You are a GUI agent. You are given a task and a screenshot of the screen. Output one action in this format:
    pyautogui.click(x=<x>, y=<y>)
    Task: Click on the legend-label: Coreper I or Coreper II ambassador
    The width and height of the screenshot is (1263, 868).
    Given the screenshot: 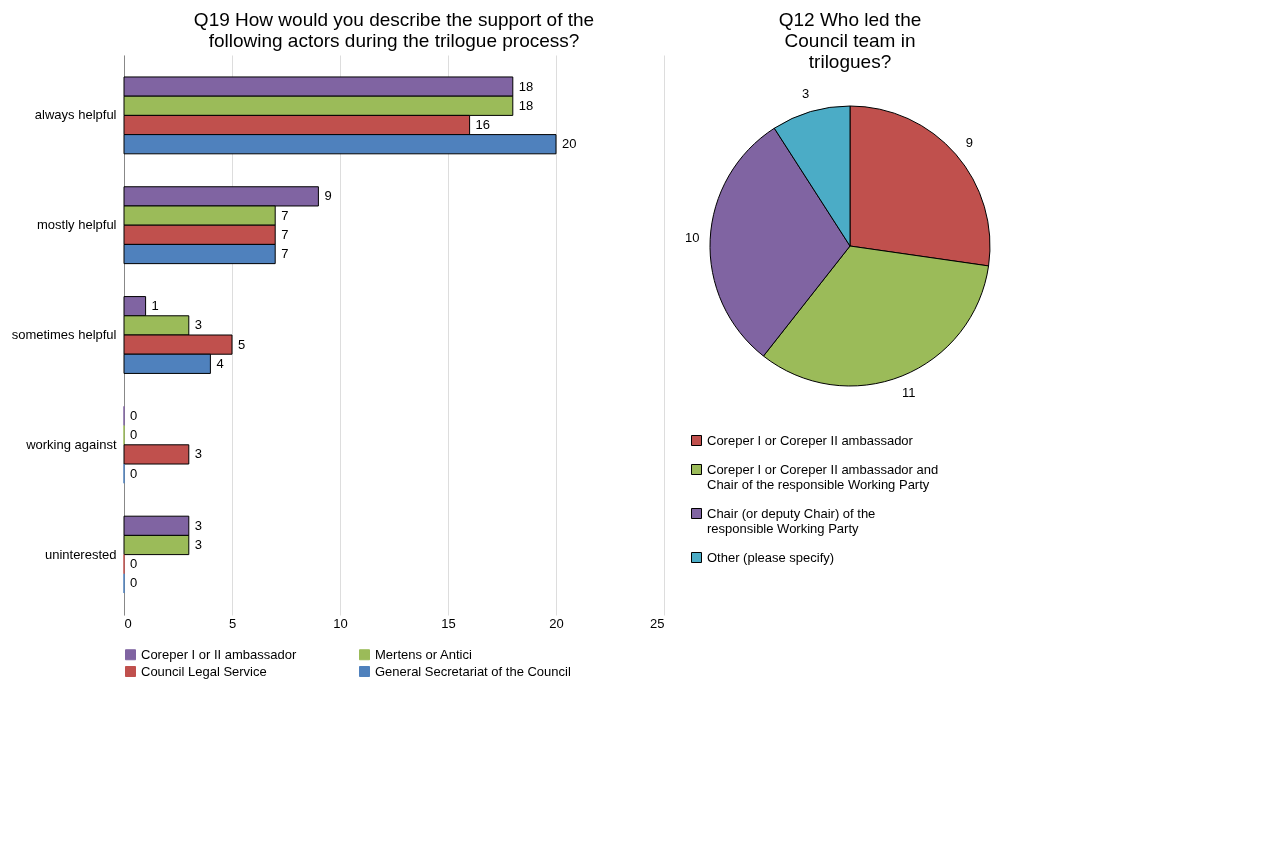 What is the action you would take?
    pyautogui.click(x=810, y=440)
    